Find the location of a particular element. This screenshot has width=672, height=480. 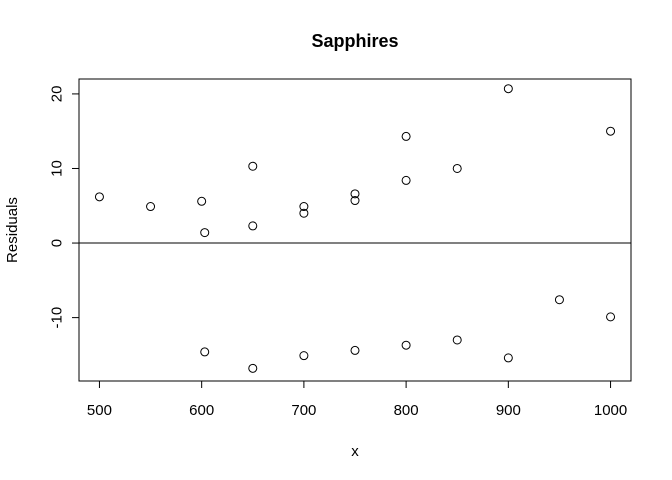

x-axis: 500 600 700 800 900 1000 is located at coordinates (357, 399).